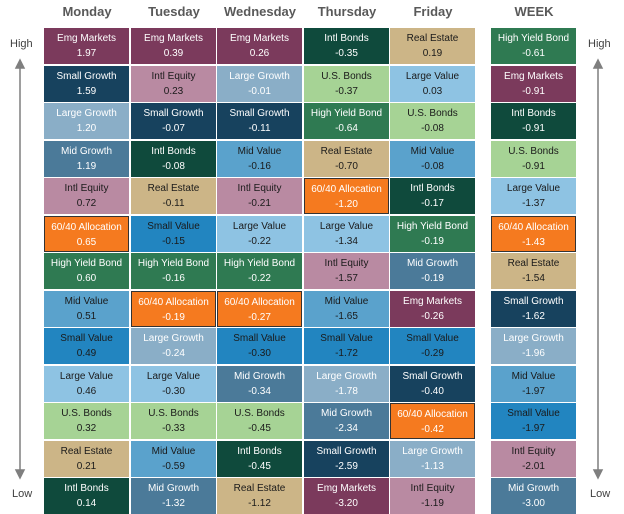 This screenshot has width=624, height=514. Describe the element at coordinates (173, 46) in the screenshot. I see `cell: Emg Markets 0.39` at that location.